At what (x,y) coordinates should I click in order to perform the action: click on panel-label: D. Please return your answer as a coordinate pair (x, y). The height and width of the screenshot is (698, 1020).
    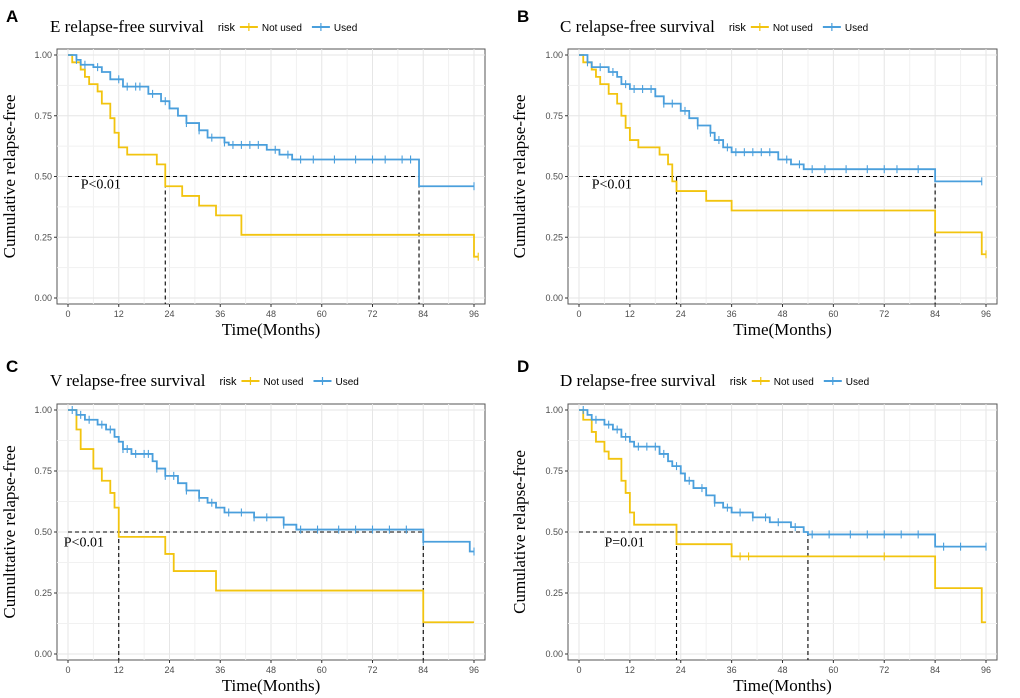
    Looking at the image, I should click on (523, 366).